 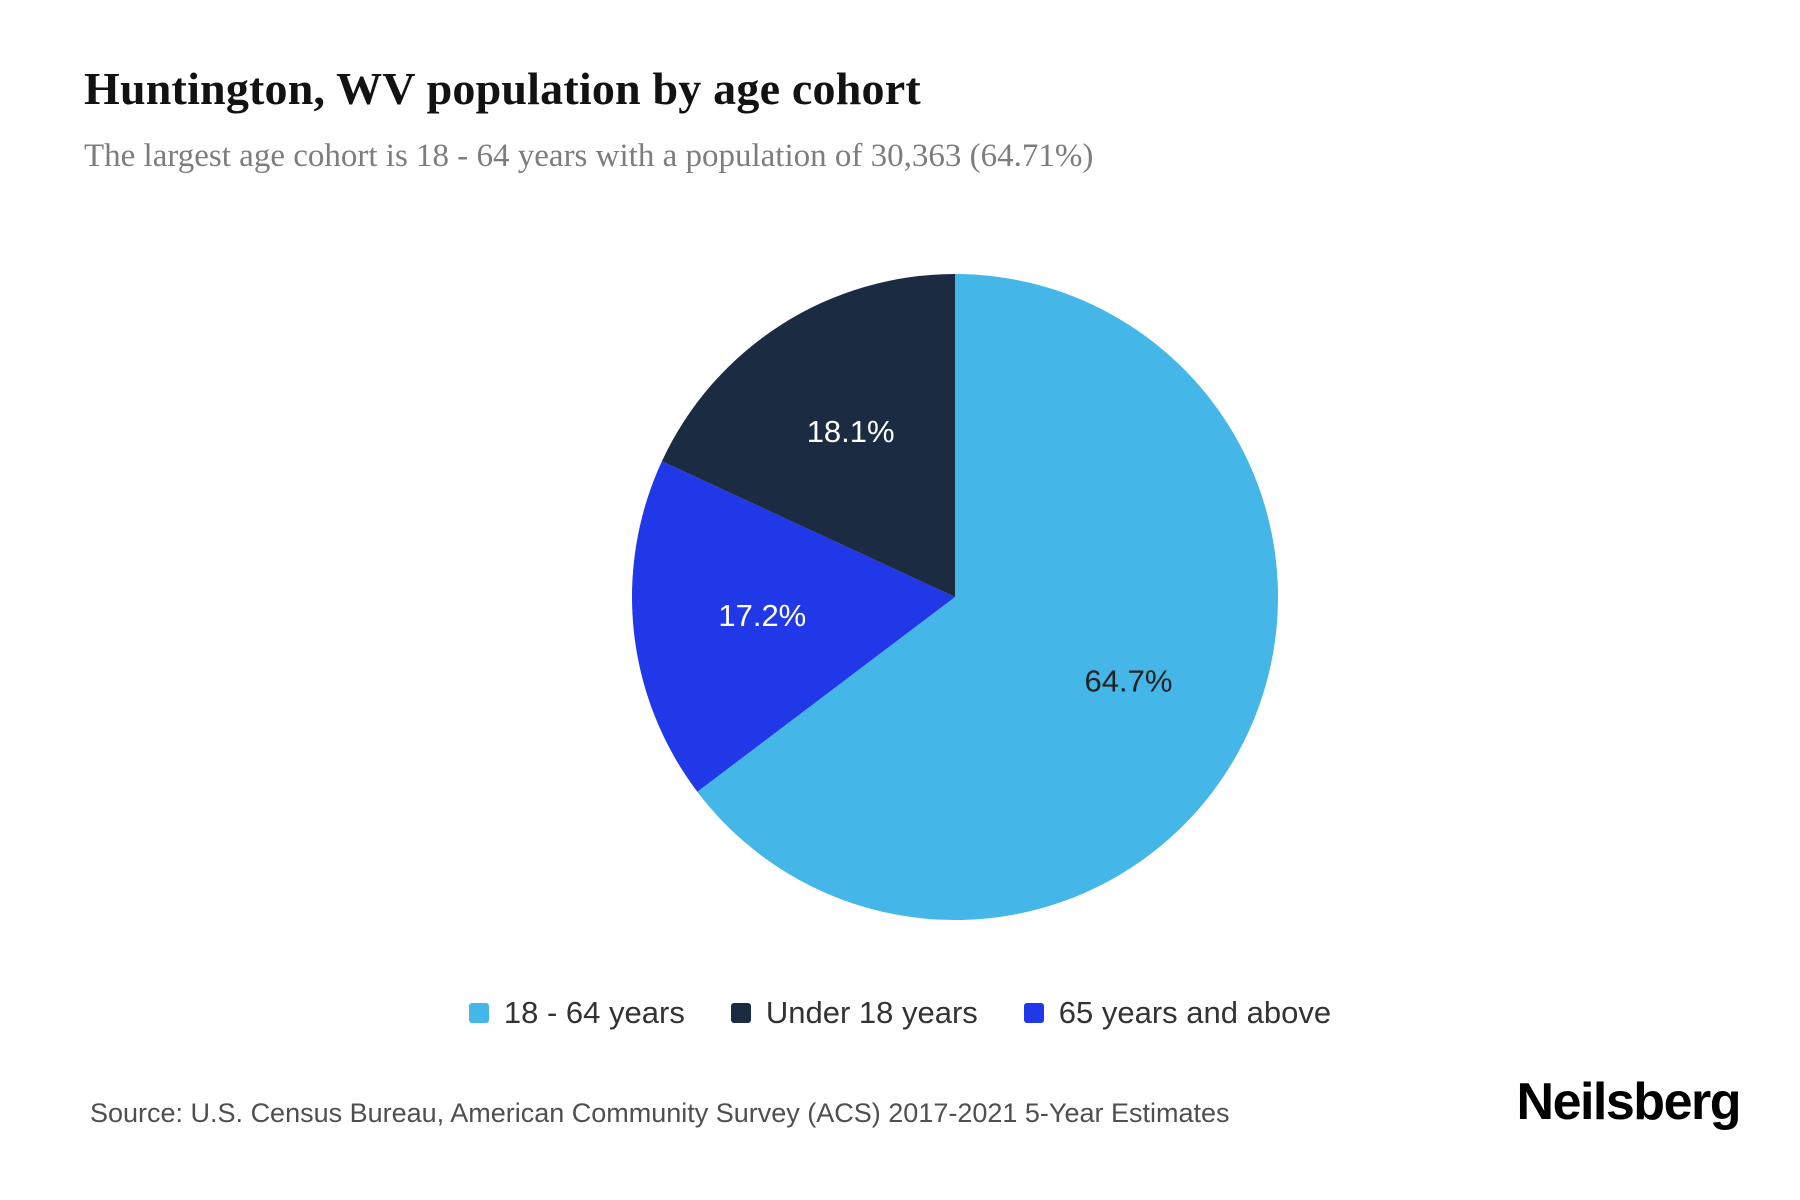 I want to click on legend-label: Under 18 years, so click(x=871, y=1012).